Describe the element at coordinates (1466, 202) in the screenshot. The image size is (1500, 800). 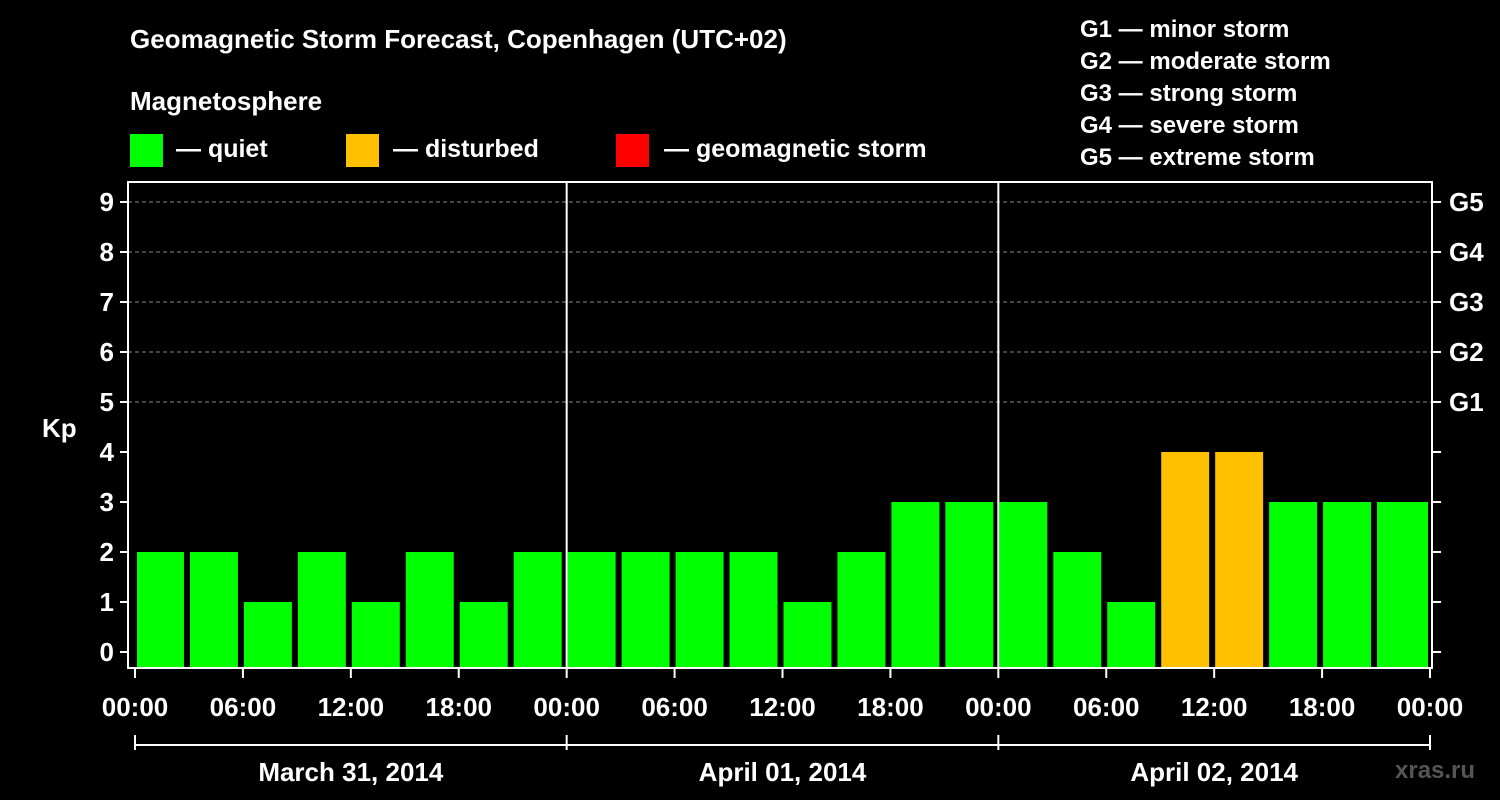
I see `g-scale-label: G5` at that location.